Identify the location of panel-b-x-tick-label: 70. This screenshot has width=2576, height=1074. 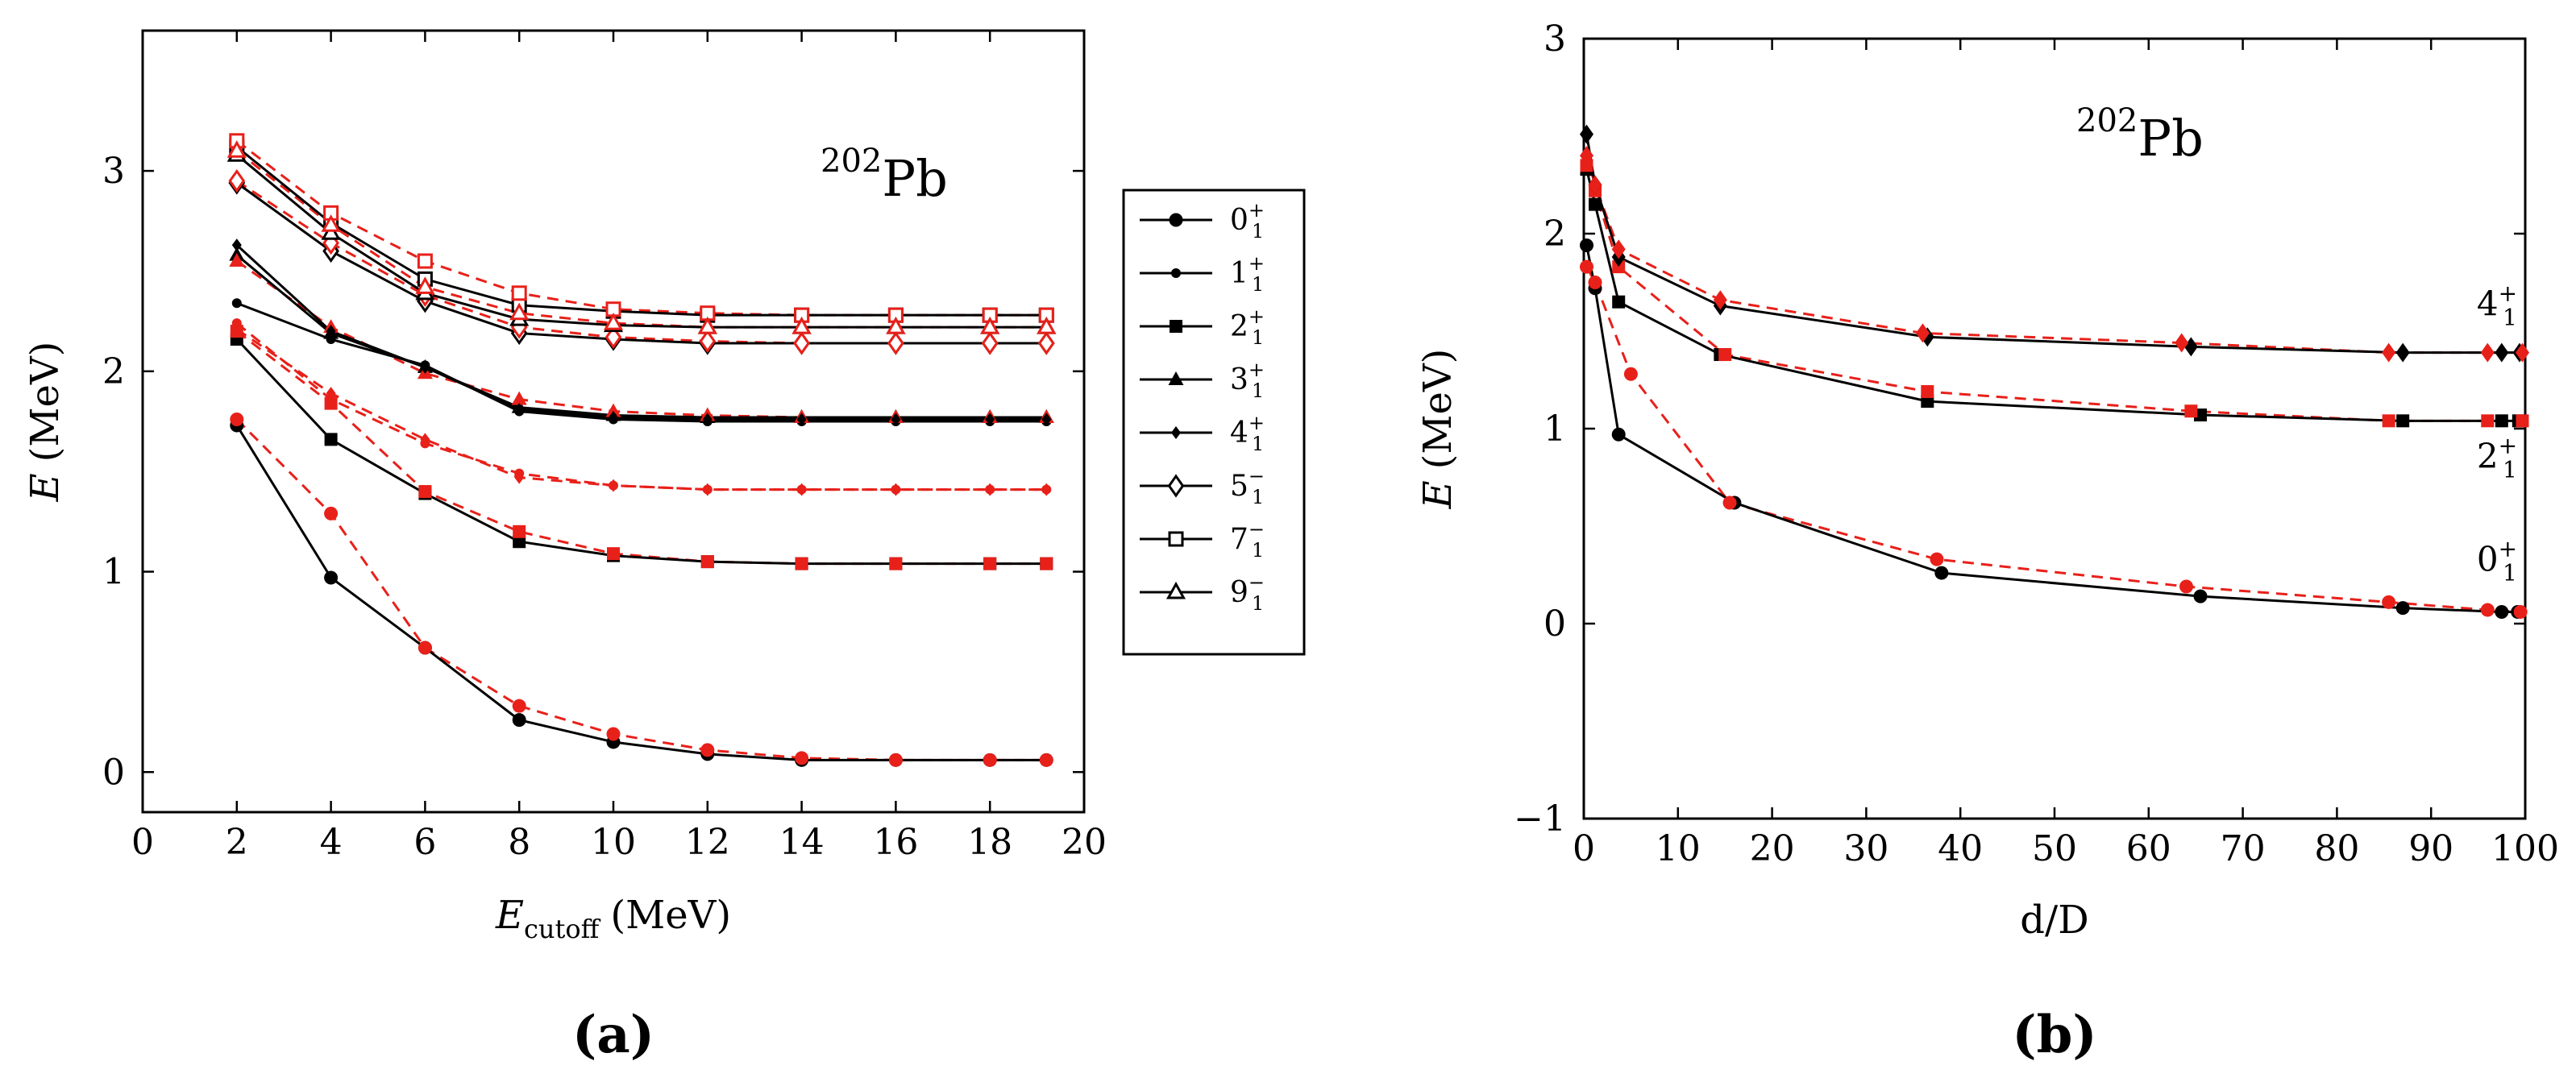
(2243, 848).